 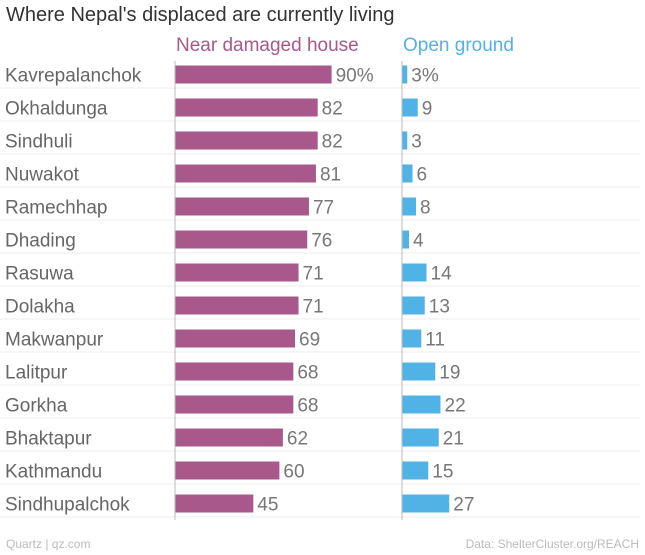 What do you see at coordinates (297, 439) in the screenshot?
I see `data-label: 62` at bounding box center [297, 439].